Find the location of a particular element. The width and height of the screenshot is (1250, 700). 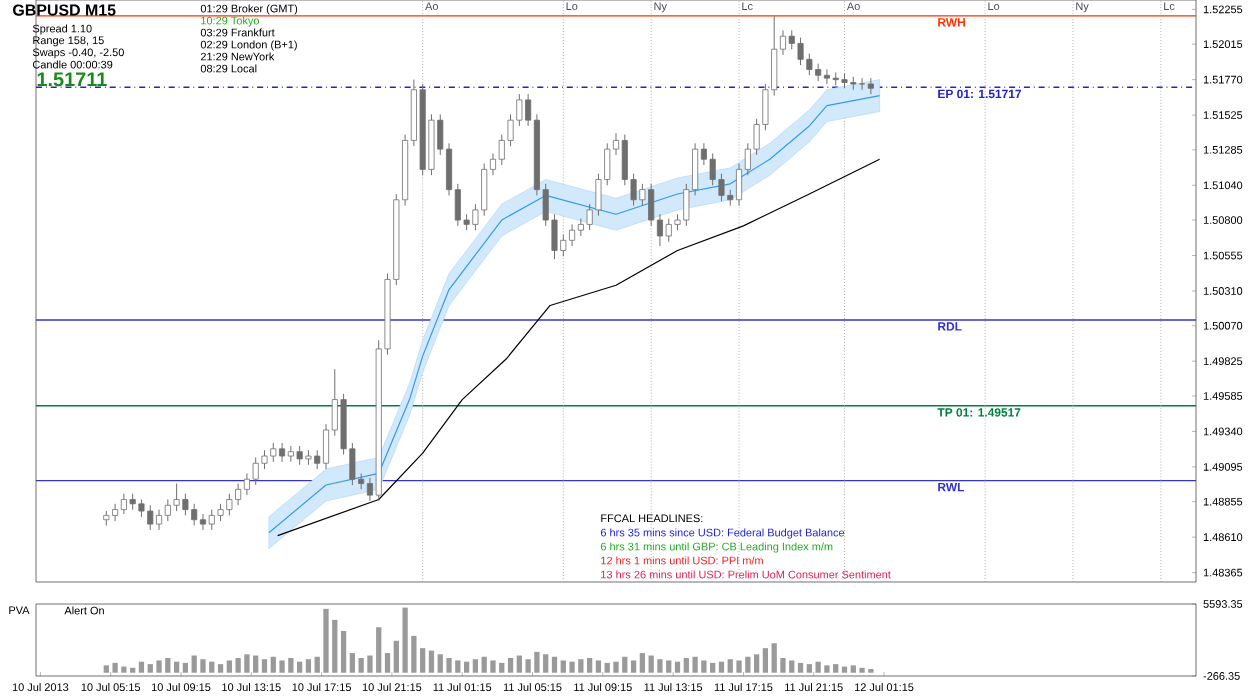

annotation: 1.51711 is located at coordinates (72, 79).